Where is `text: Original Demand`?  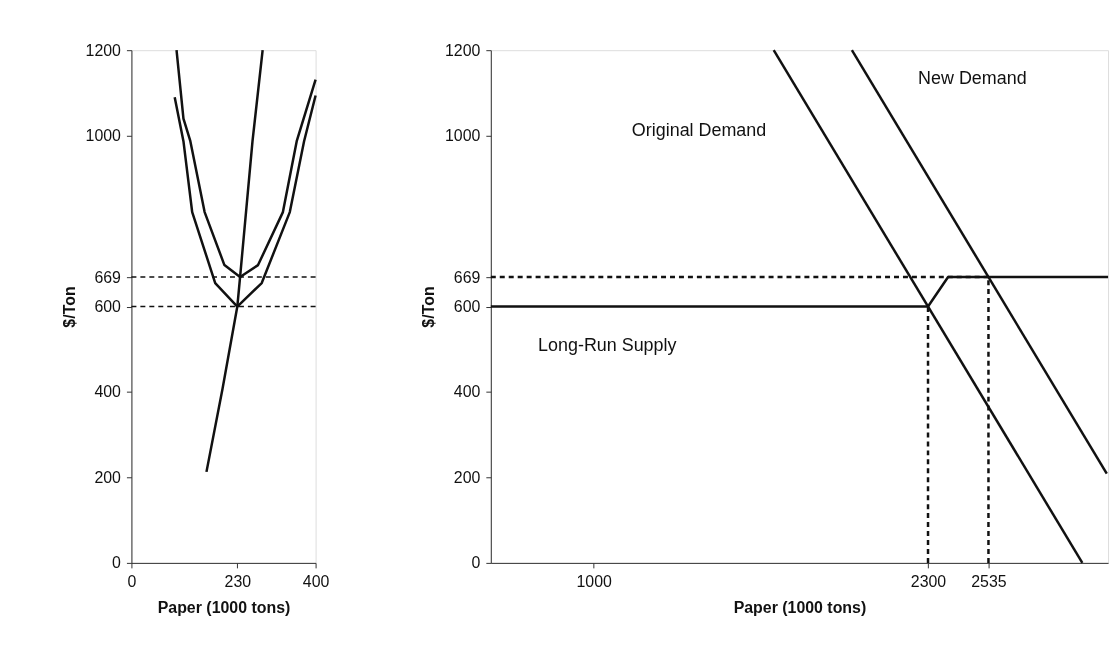 text: Original Demand is located at coordinates (699, 129).